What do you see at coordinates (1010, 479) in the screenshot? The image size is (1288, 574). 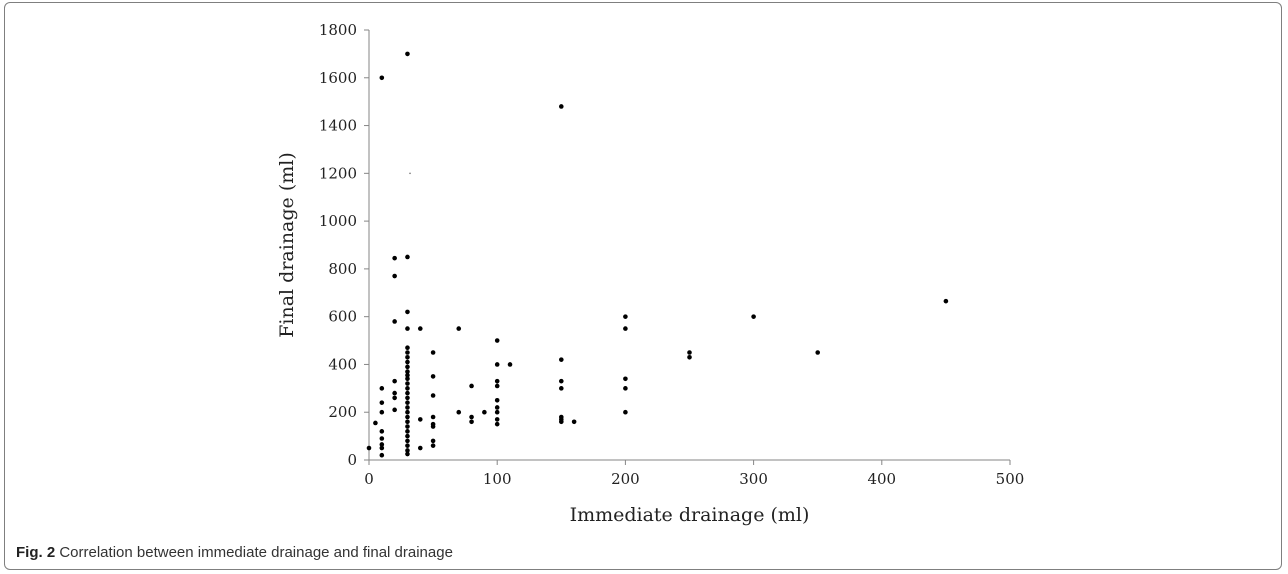 I see `x-tick-label: 500` at bounding box center [1010, 479].